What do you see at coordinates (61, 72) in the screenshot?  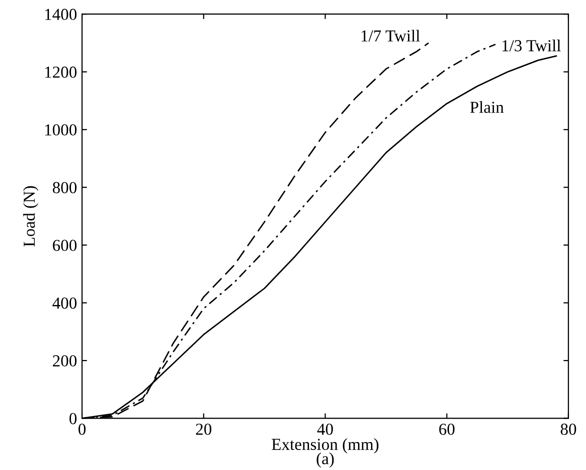 I see `y-tick-label: 1200` at bounding box center [61, 72].